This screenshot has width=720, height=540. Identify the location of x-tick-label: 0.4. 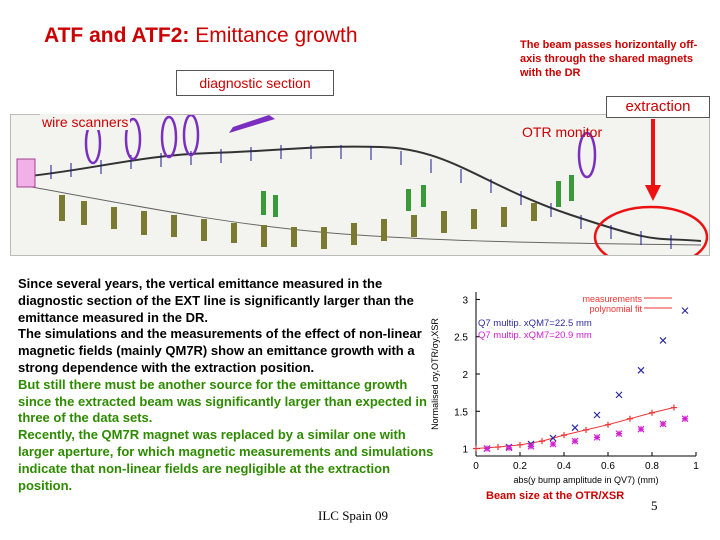
(564, 466).